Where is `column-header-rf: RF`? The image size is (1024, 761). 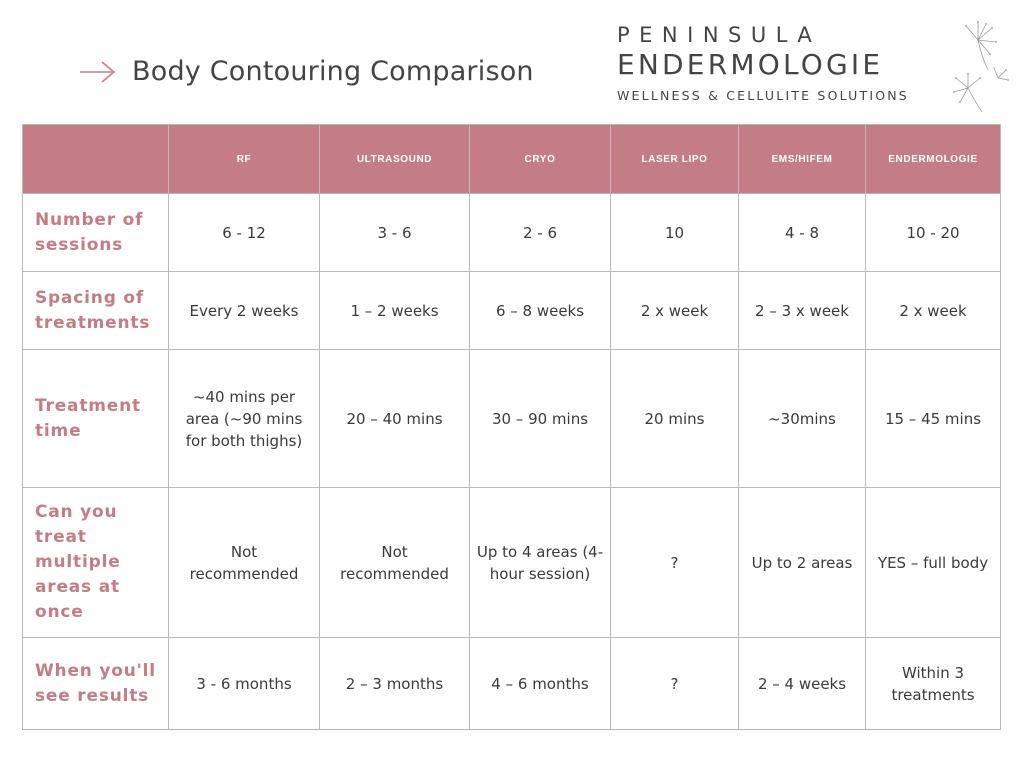 column-header-rf: RF is located at coordinates (244, 159).